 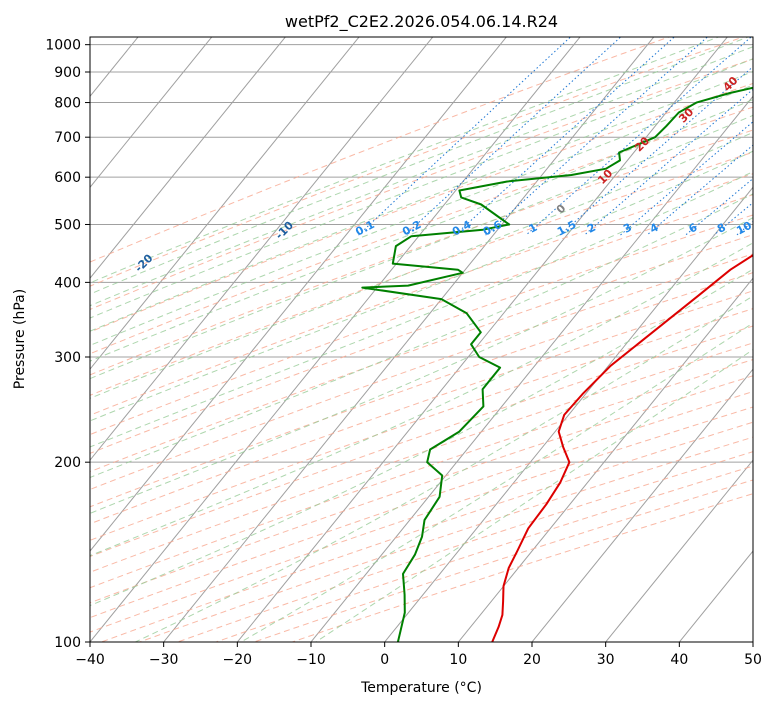 What do you see at coordinates (679, 660) in the screenshot?
I see `x-tick-label: 40` at bounding box center [679, 660].